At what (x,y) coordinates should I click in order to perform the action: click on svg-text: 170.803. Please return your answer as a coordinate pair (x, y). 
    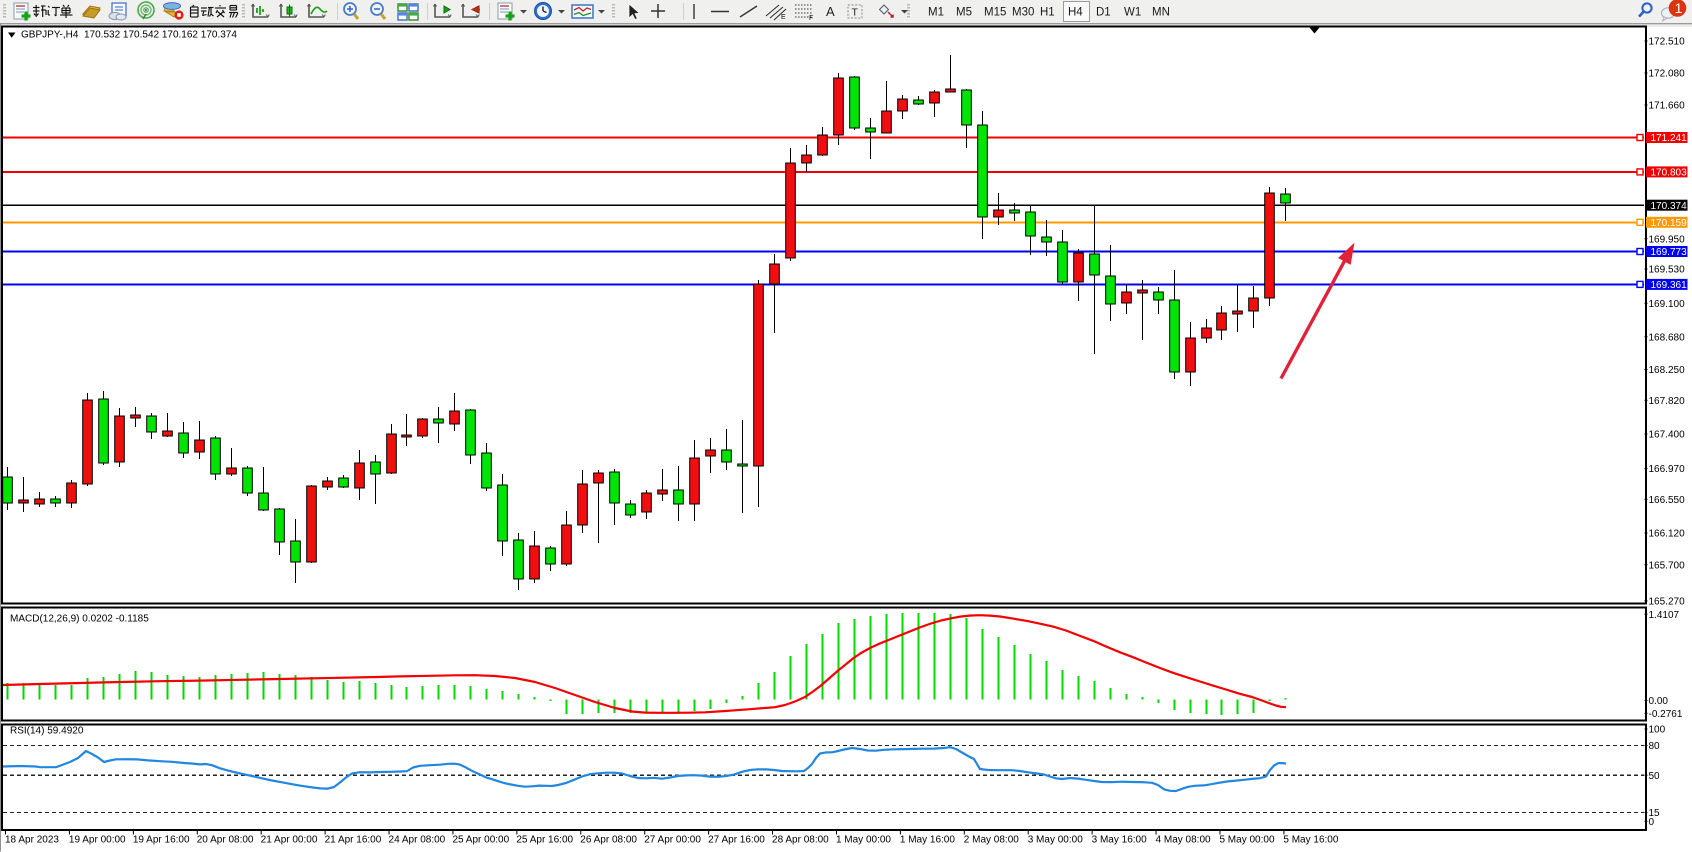
    Looking at the image, I should click on (1669, 173).